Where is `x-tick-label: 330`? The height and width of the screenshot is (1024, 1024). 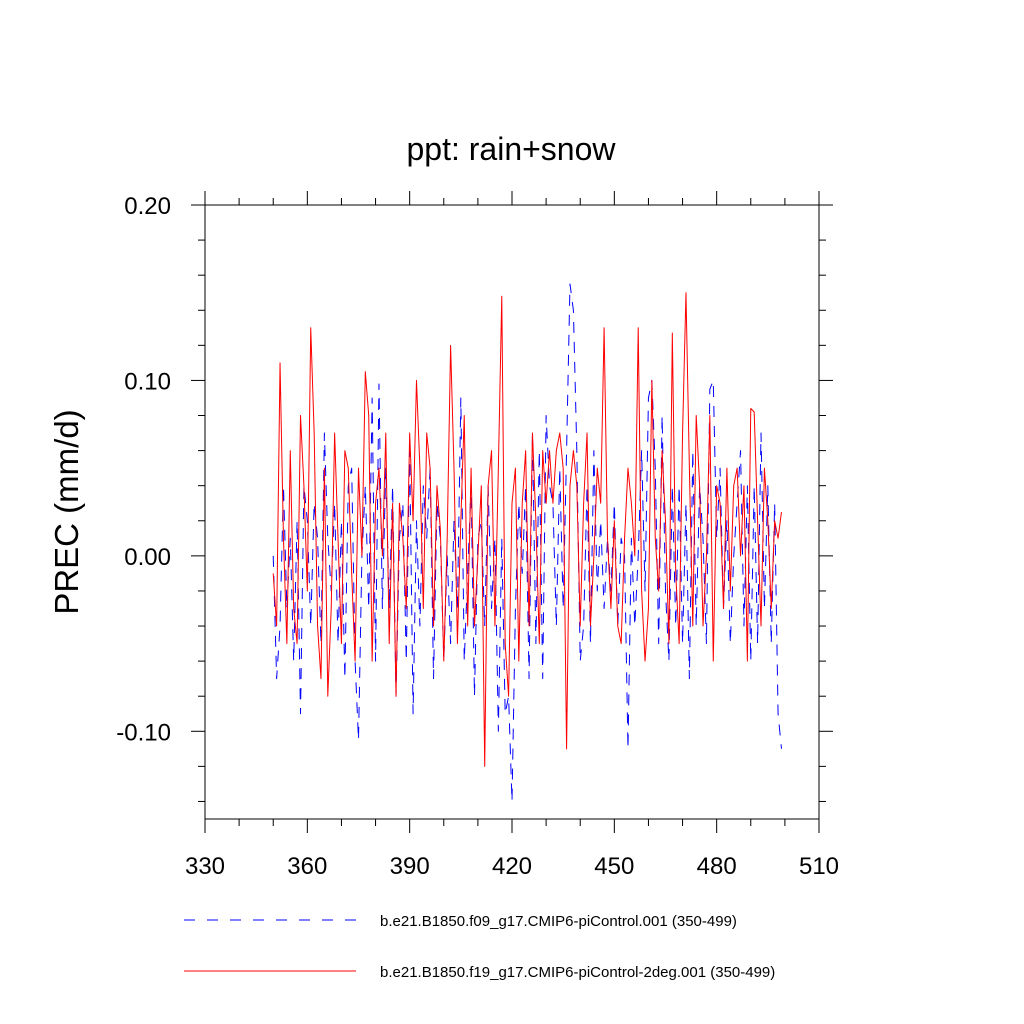
x-tick-label: 330 is located at coordinates (205, 866).